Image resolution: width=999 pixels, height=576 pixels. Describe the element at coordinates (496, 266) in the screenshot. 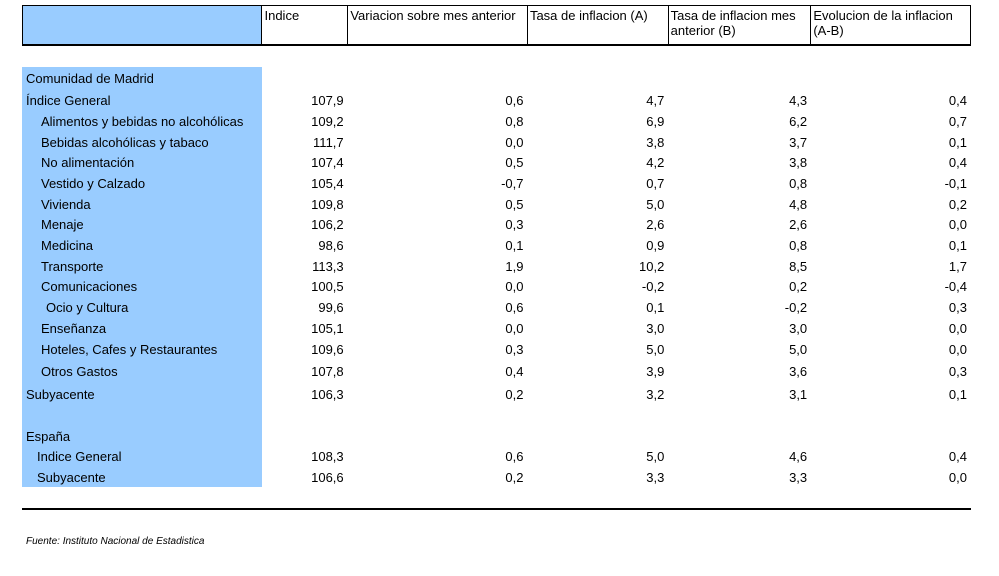

I see `table-row: Transporte 113,3 1,9 10,2 8,5 1,7` at that location.